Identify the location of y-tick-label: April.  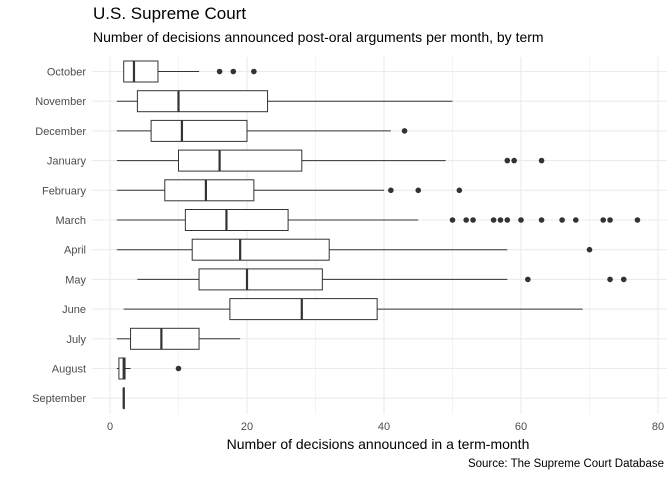
(75, 251).